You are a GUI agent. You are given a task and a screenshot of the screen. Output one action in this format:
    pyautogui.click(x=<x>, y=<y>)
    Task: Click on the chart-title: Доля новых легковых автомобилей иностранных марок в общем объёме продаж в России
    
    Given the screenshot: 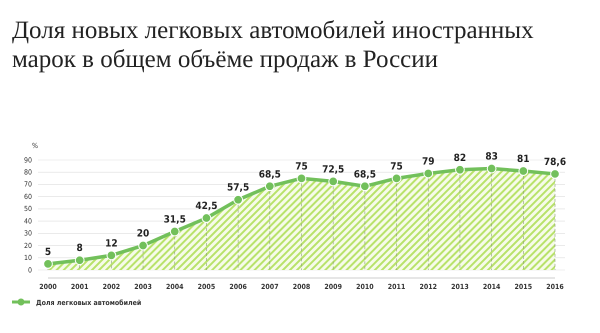 What is the action you would take?
    pyautogui.click(x=273, y=45)
    